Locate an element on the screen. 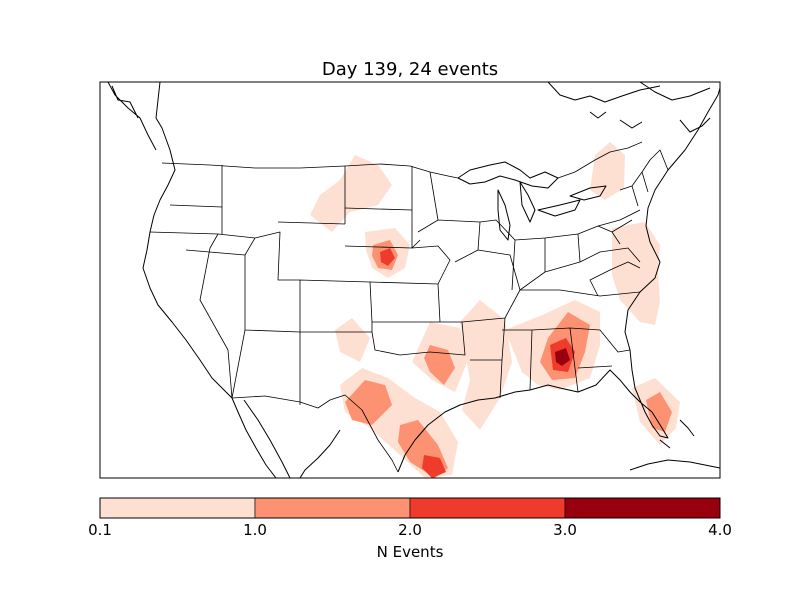  canada-islands is located at coordinates (629, 107).